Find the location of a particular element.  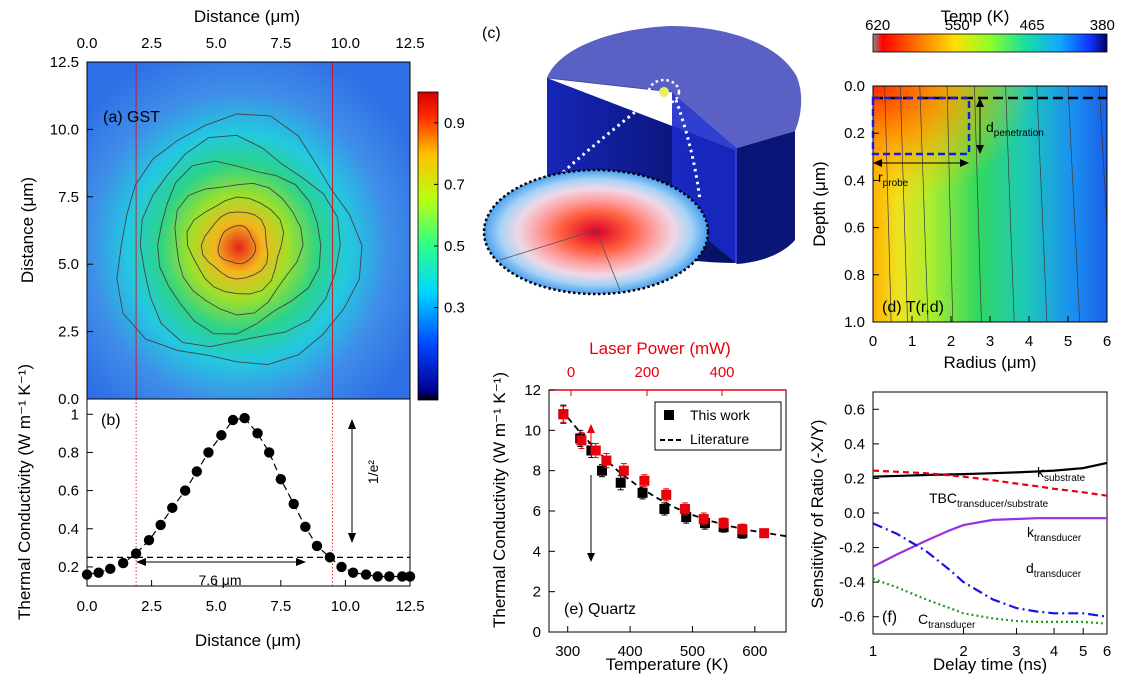

cylinder-hotspot is located at coordinates (664, 92).